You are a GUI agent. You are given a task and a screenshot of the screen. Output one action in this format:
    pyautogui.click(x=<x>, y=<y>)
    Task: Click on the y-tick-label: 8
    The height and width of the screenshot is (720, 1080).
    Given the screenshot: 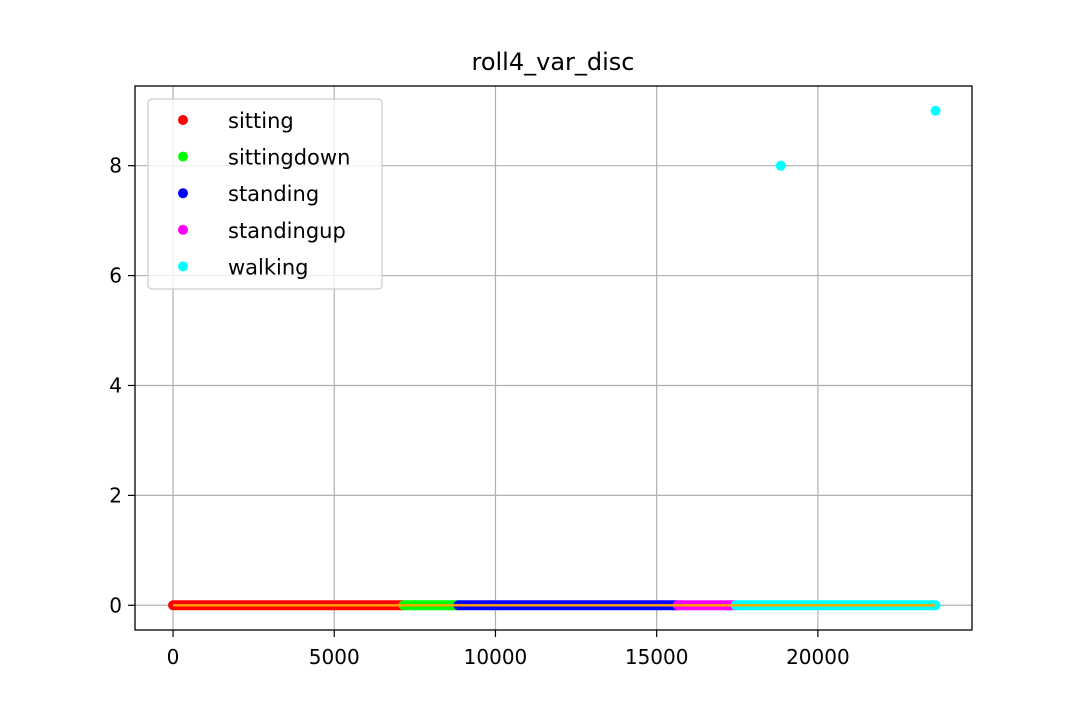 What is the action you would take?
    pyautogui.click(x=115, y=166)
    